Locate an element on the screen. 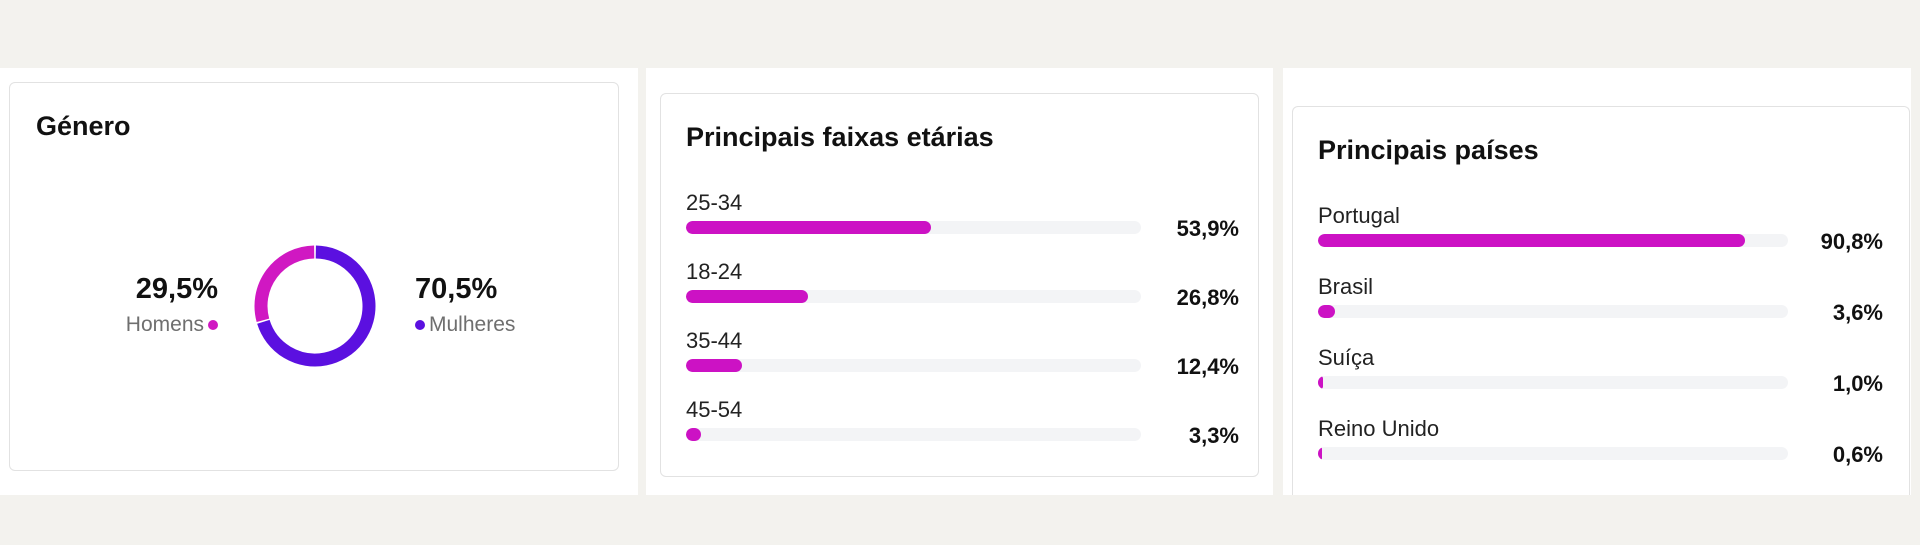 The height and width of the screenshot is (545, 1920). bar-label: 45-54 is located at coordinates (714, 409).